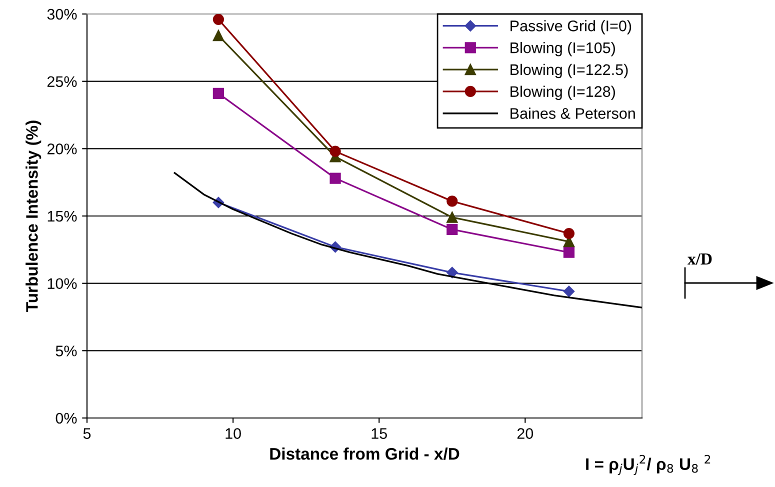 Image resolution: width=775 pixels, height=487 pixels. I want to click on text: I = ρ$_{j}$U$_{j}$$^{2}$/ ρ$_{8}$ U$_{8}$ $^{2}$, so click(648, 465).